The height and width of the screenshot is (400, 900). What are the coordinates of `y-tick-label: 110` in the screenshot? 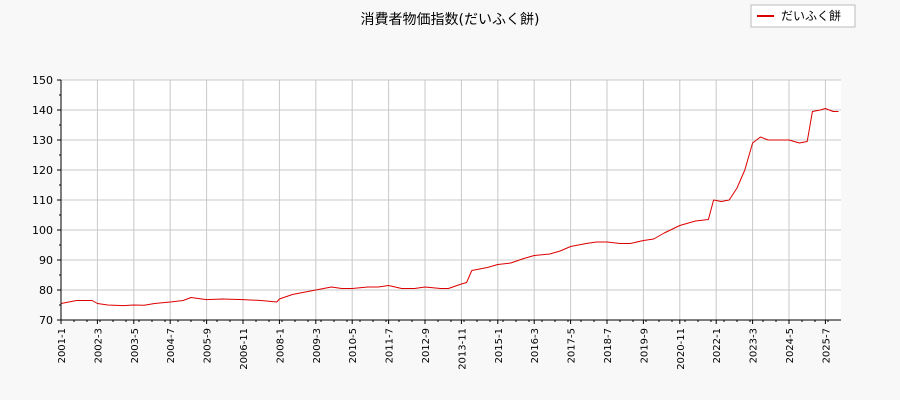 It's located at (42, 200).